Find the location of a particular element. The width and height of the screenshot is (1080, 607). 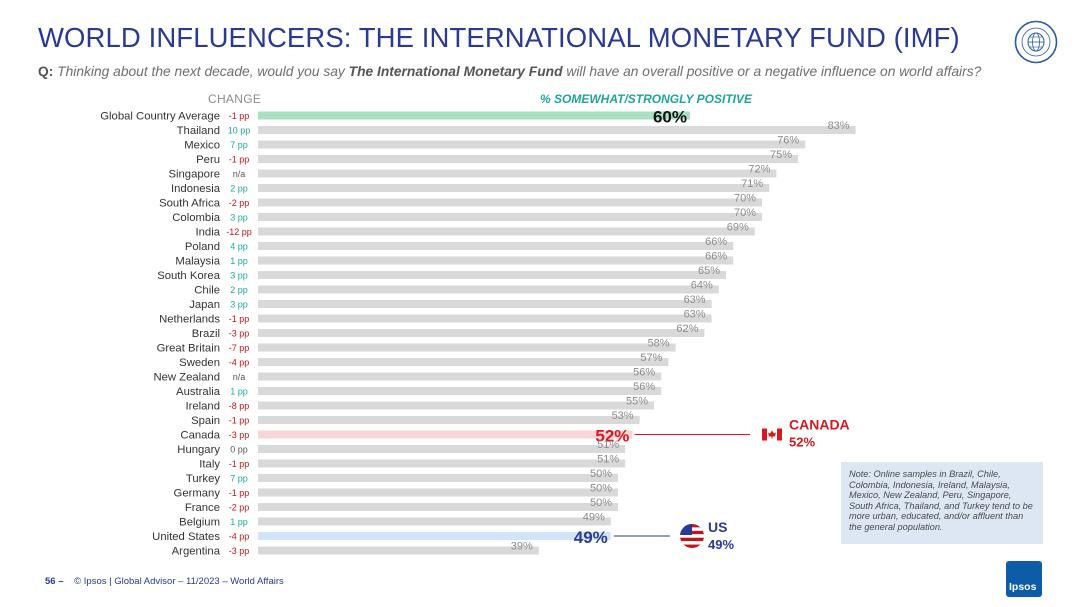

change-label-chile: 2 pp is located at coordinates (239, 290).